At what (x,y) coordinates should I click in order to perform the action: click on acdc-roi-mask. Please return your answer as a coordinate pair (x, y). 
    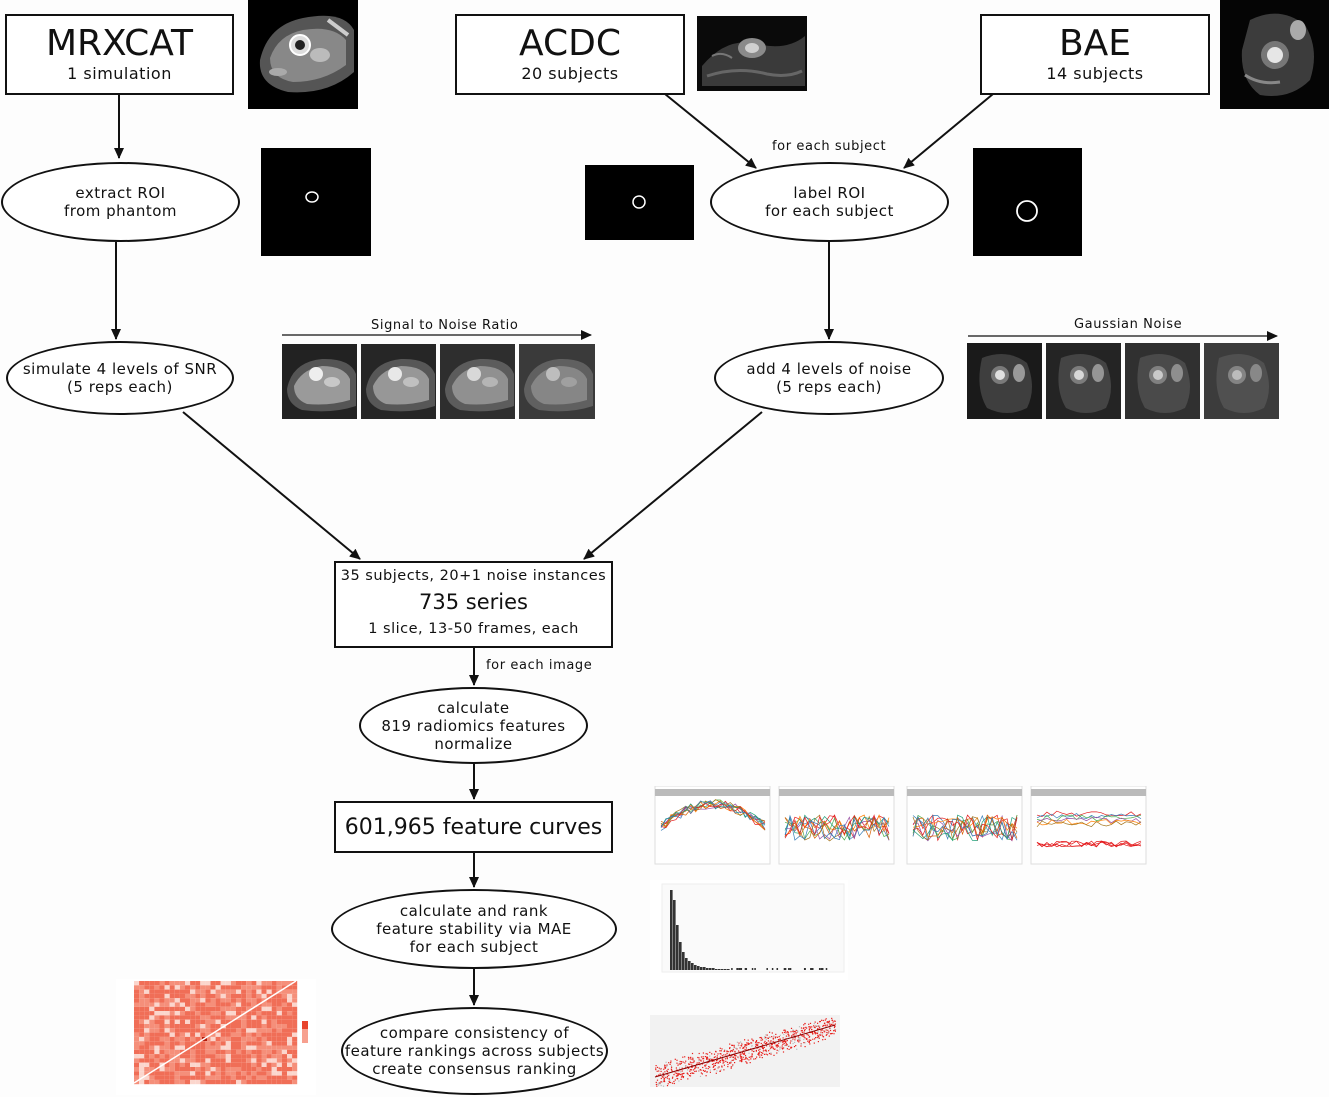
    Looking at the image, I should click on (639, 202).